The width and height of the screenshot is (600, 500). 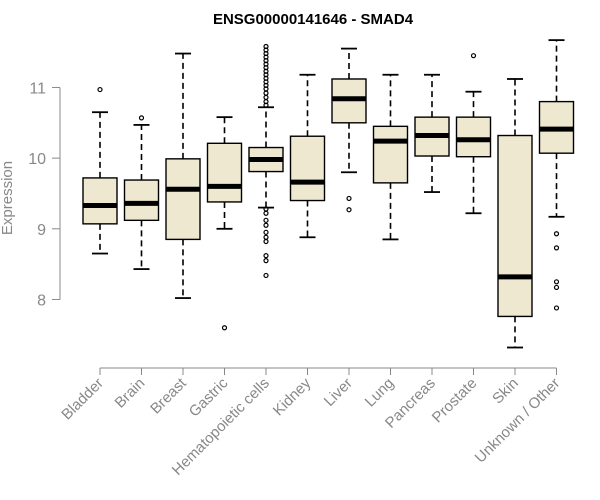 I want to click on box-skin, so click(x=515, y=213).